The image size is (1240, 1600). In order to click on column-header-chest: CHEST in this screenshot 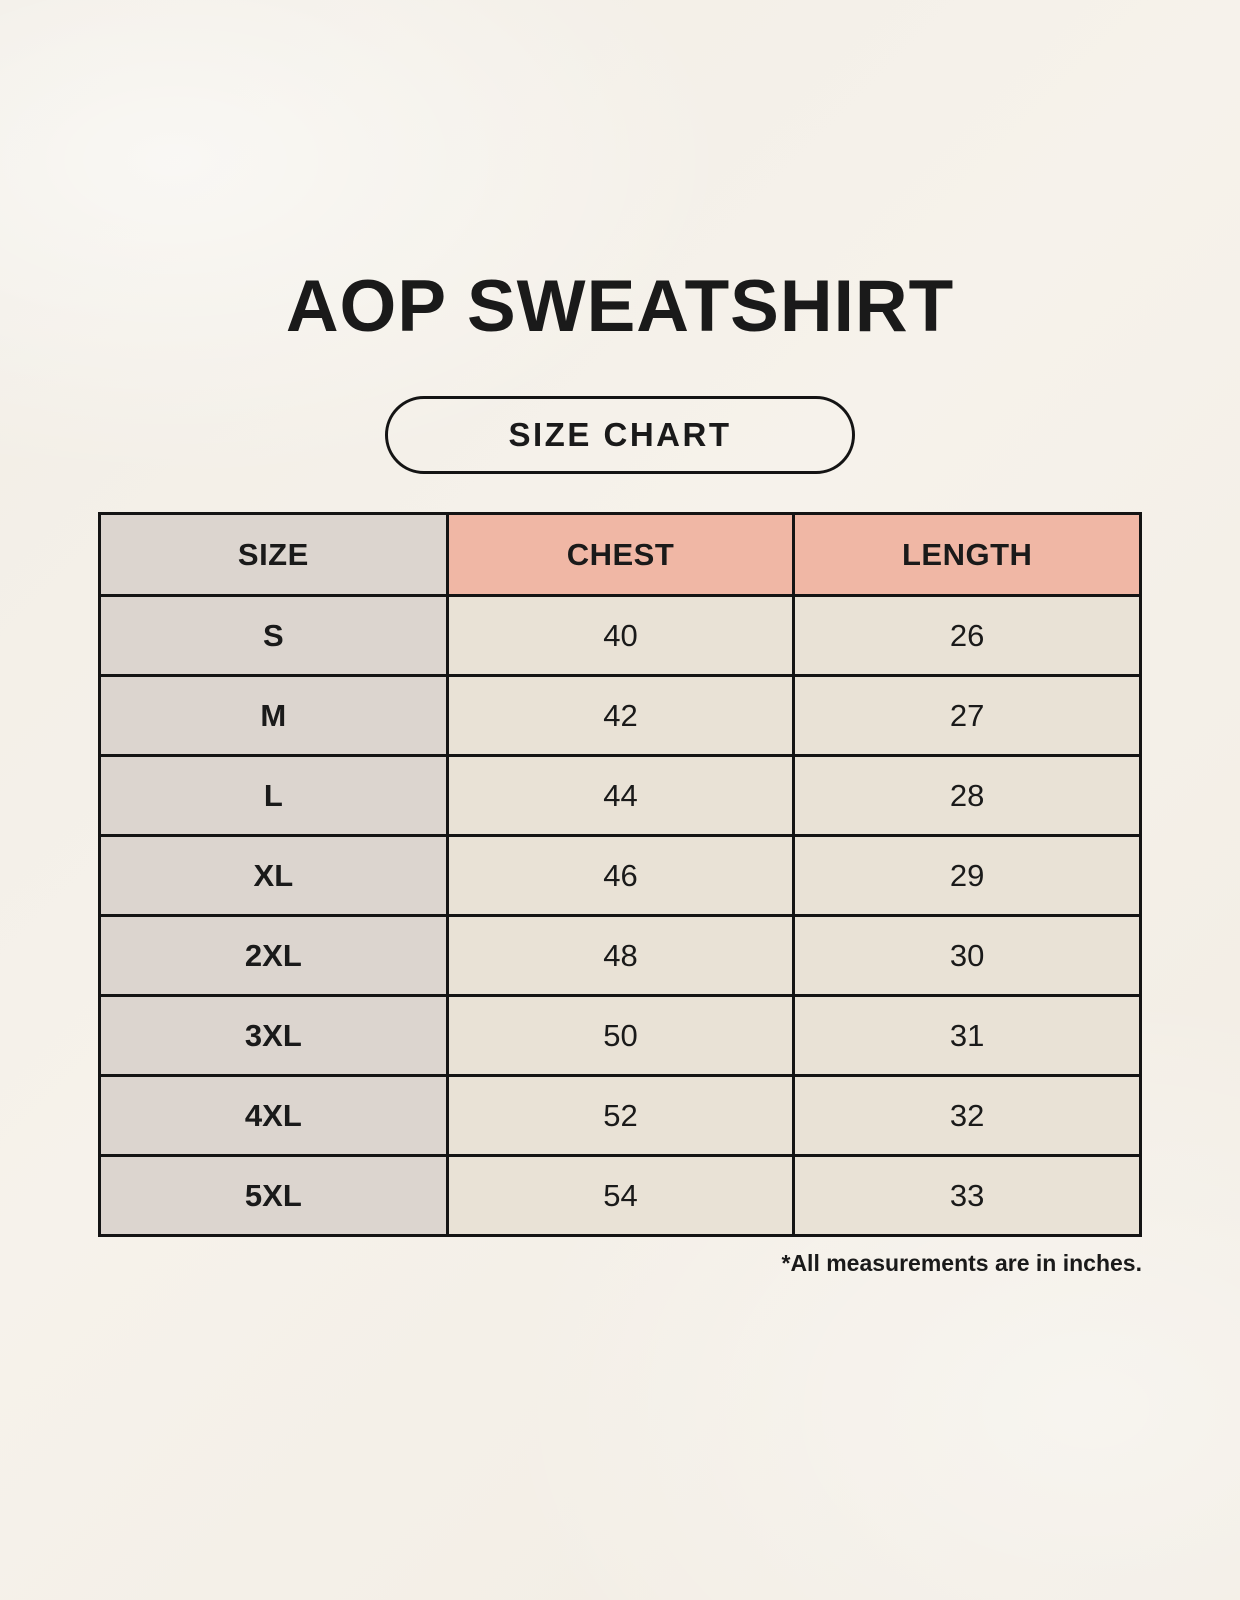, I will do `click(620, 554)`.